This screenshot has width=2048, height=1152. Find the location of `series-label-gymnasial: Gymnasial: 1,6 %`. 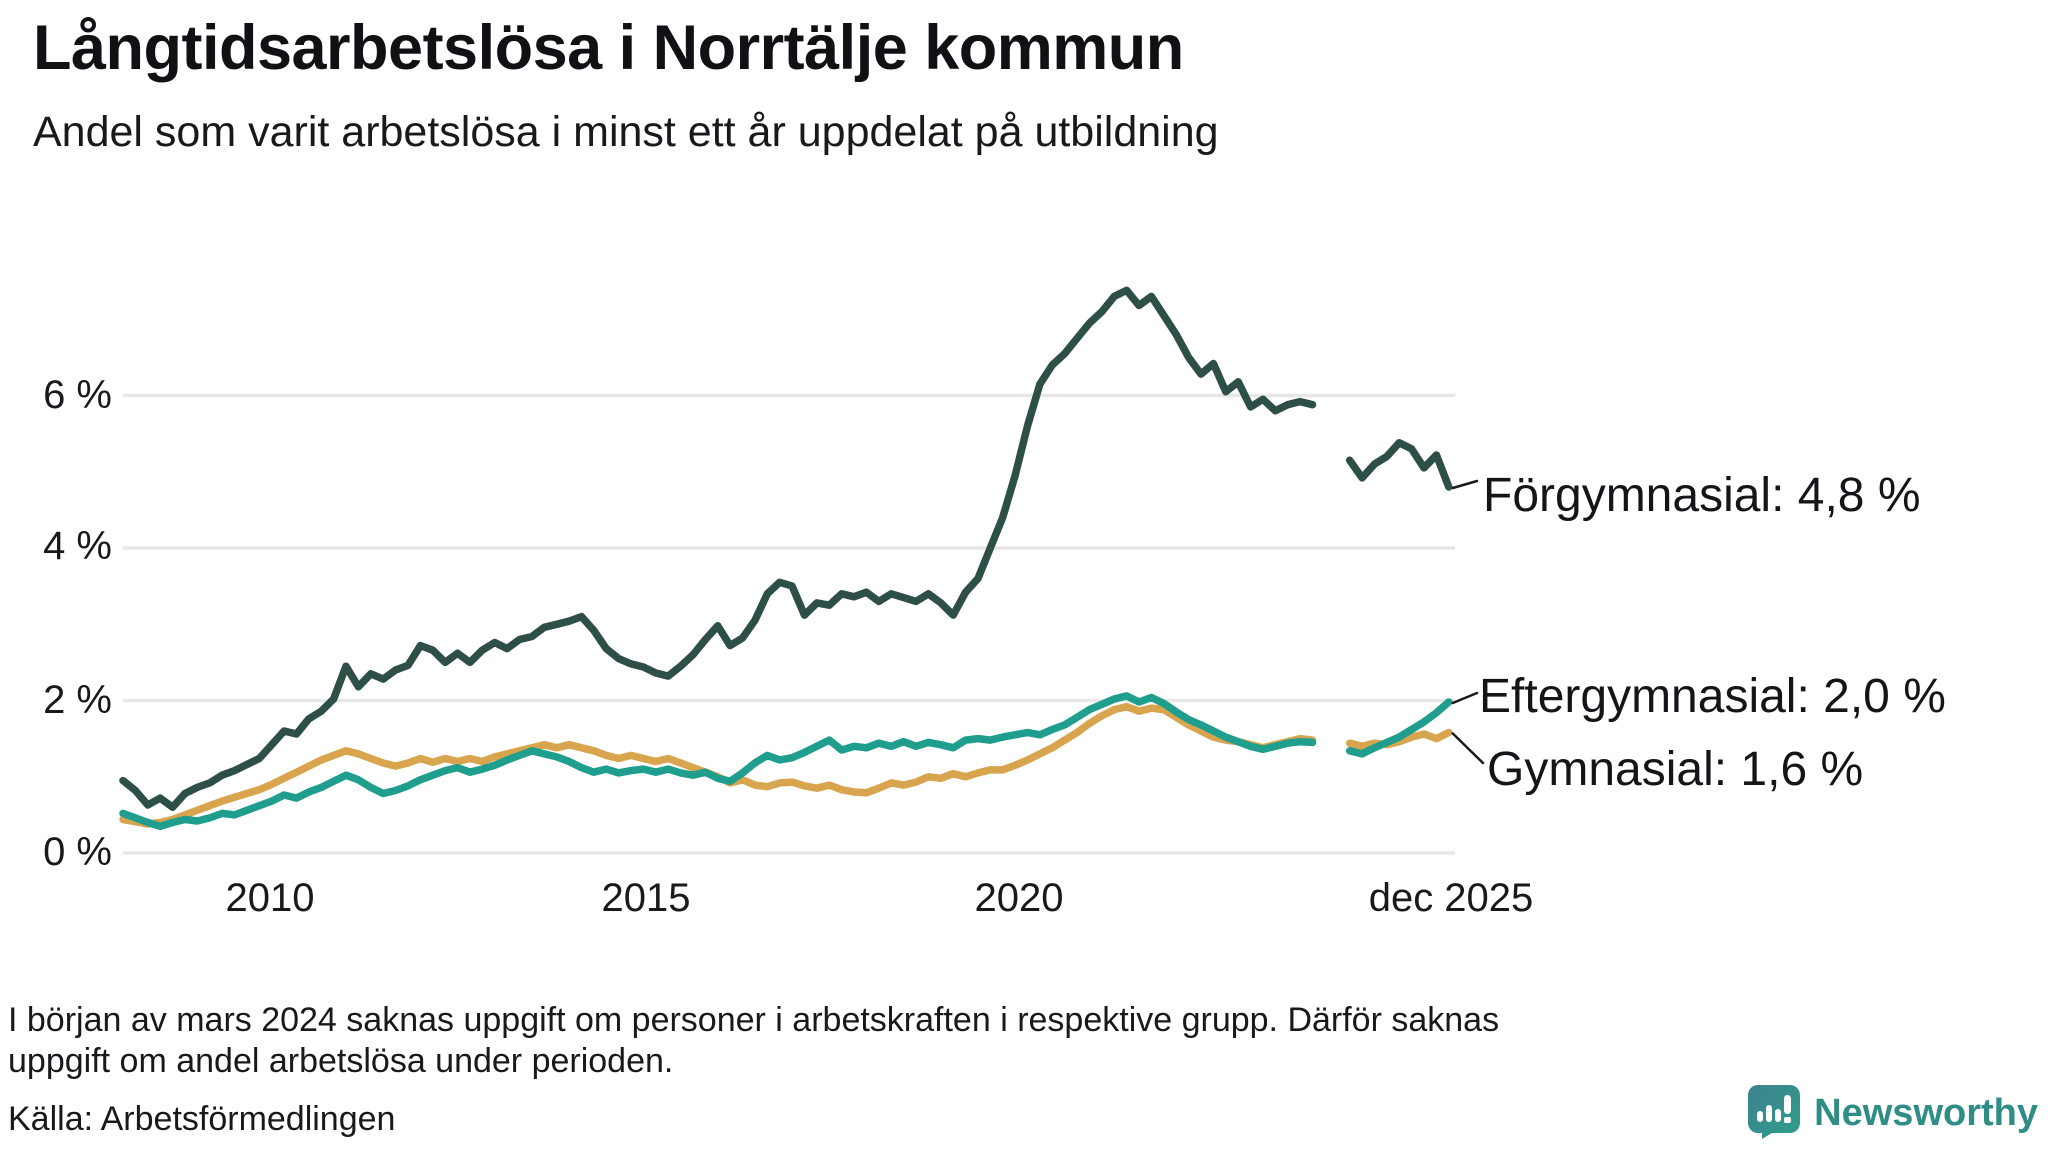

series-label-gymnasial: Gymnasial: 1,6 % is located at coordinates (1675, 769).